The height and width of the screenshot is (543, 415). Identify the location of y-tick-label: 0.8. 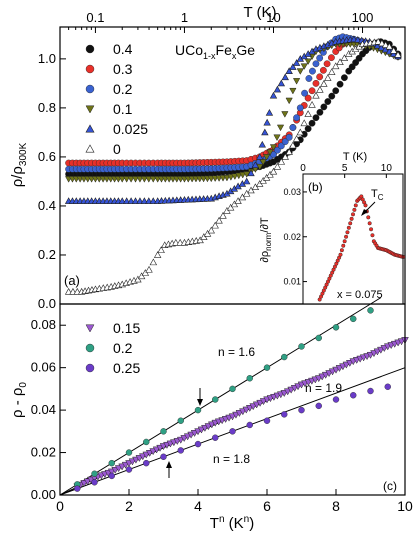
(47, 107).